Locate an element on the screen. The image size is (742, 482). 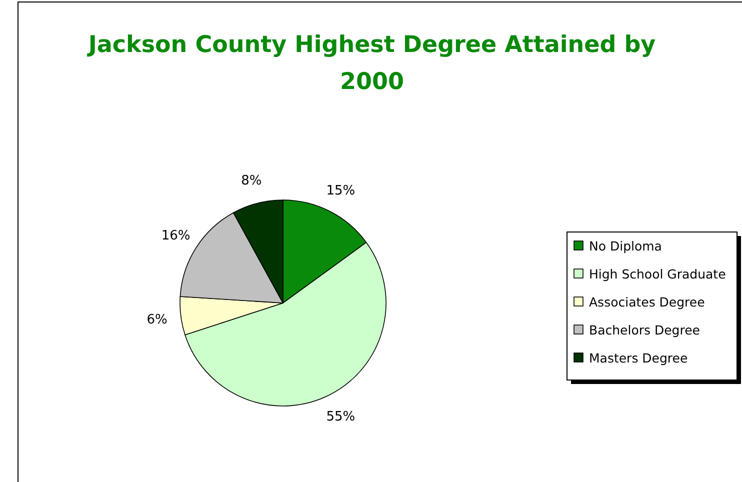
data-label: 55% is located at coordinates (341, 417).